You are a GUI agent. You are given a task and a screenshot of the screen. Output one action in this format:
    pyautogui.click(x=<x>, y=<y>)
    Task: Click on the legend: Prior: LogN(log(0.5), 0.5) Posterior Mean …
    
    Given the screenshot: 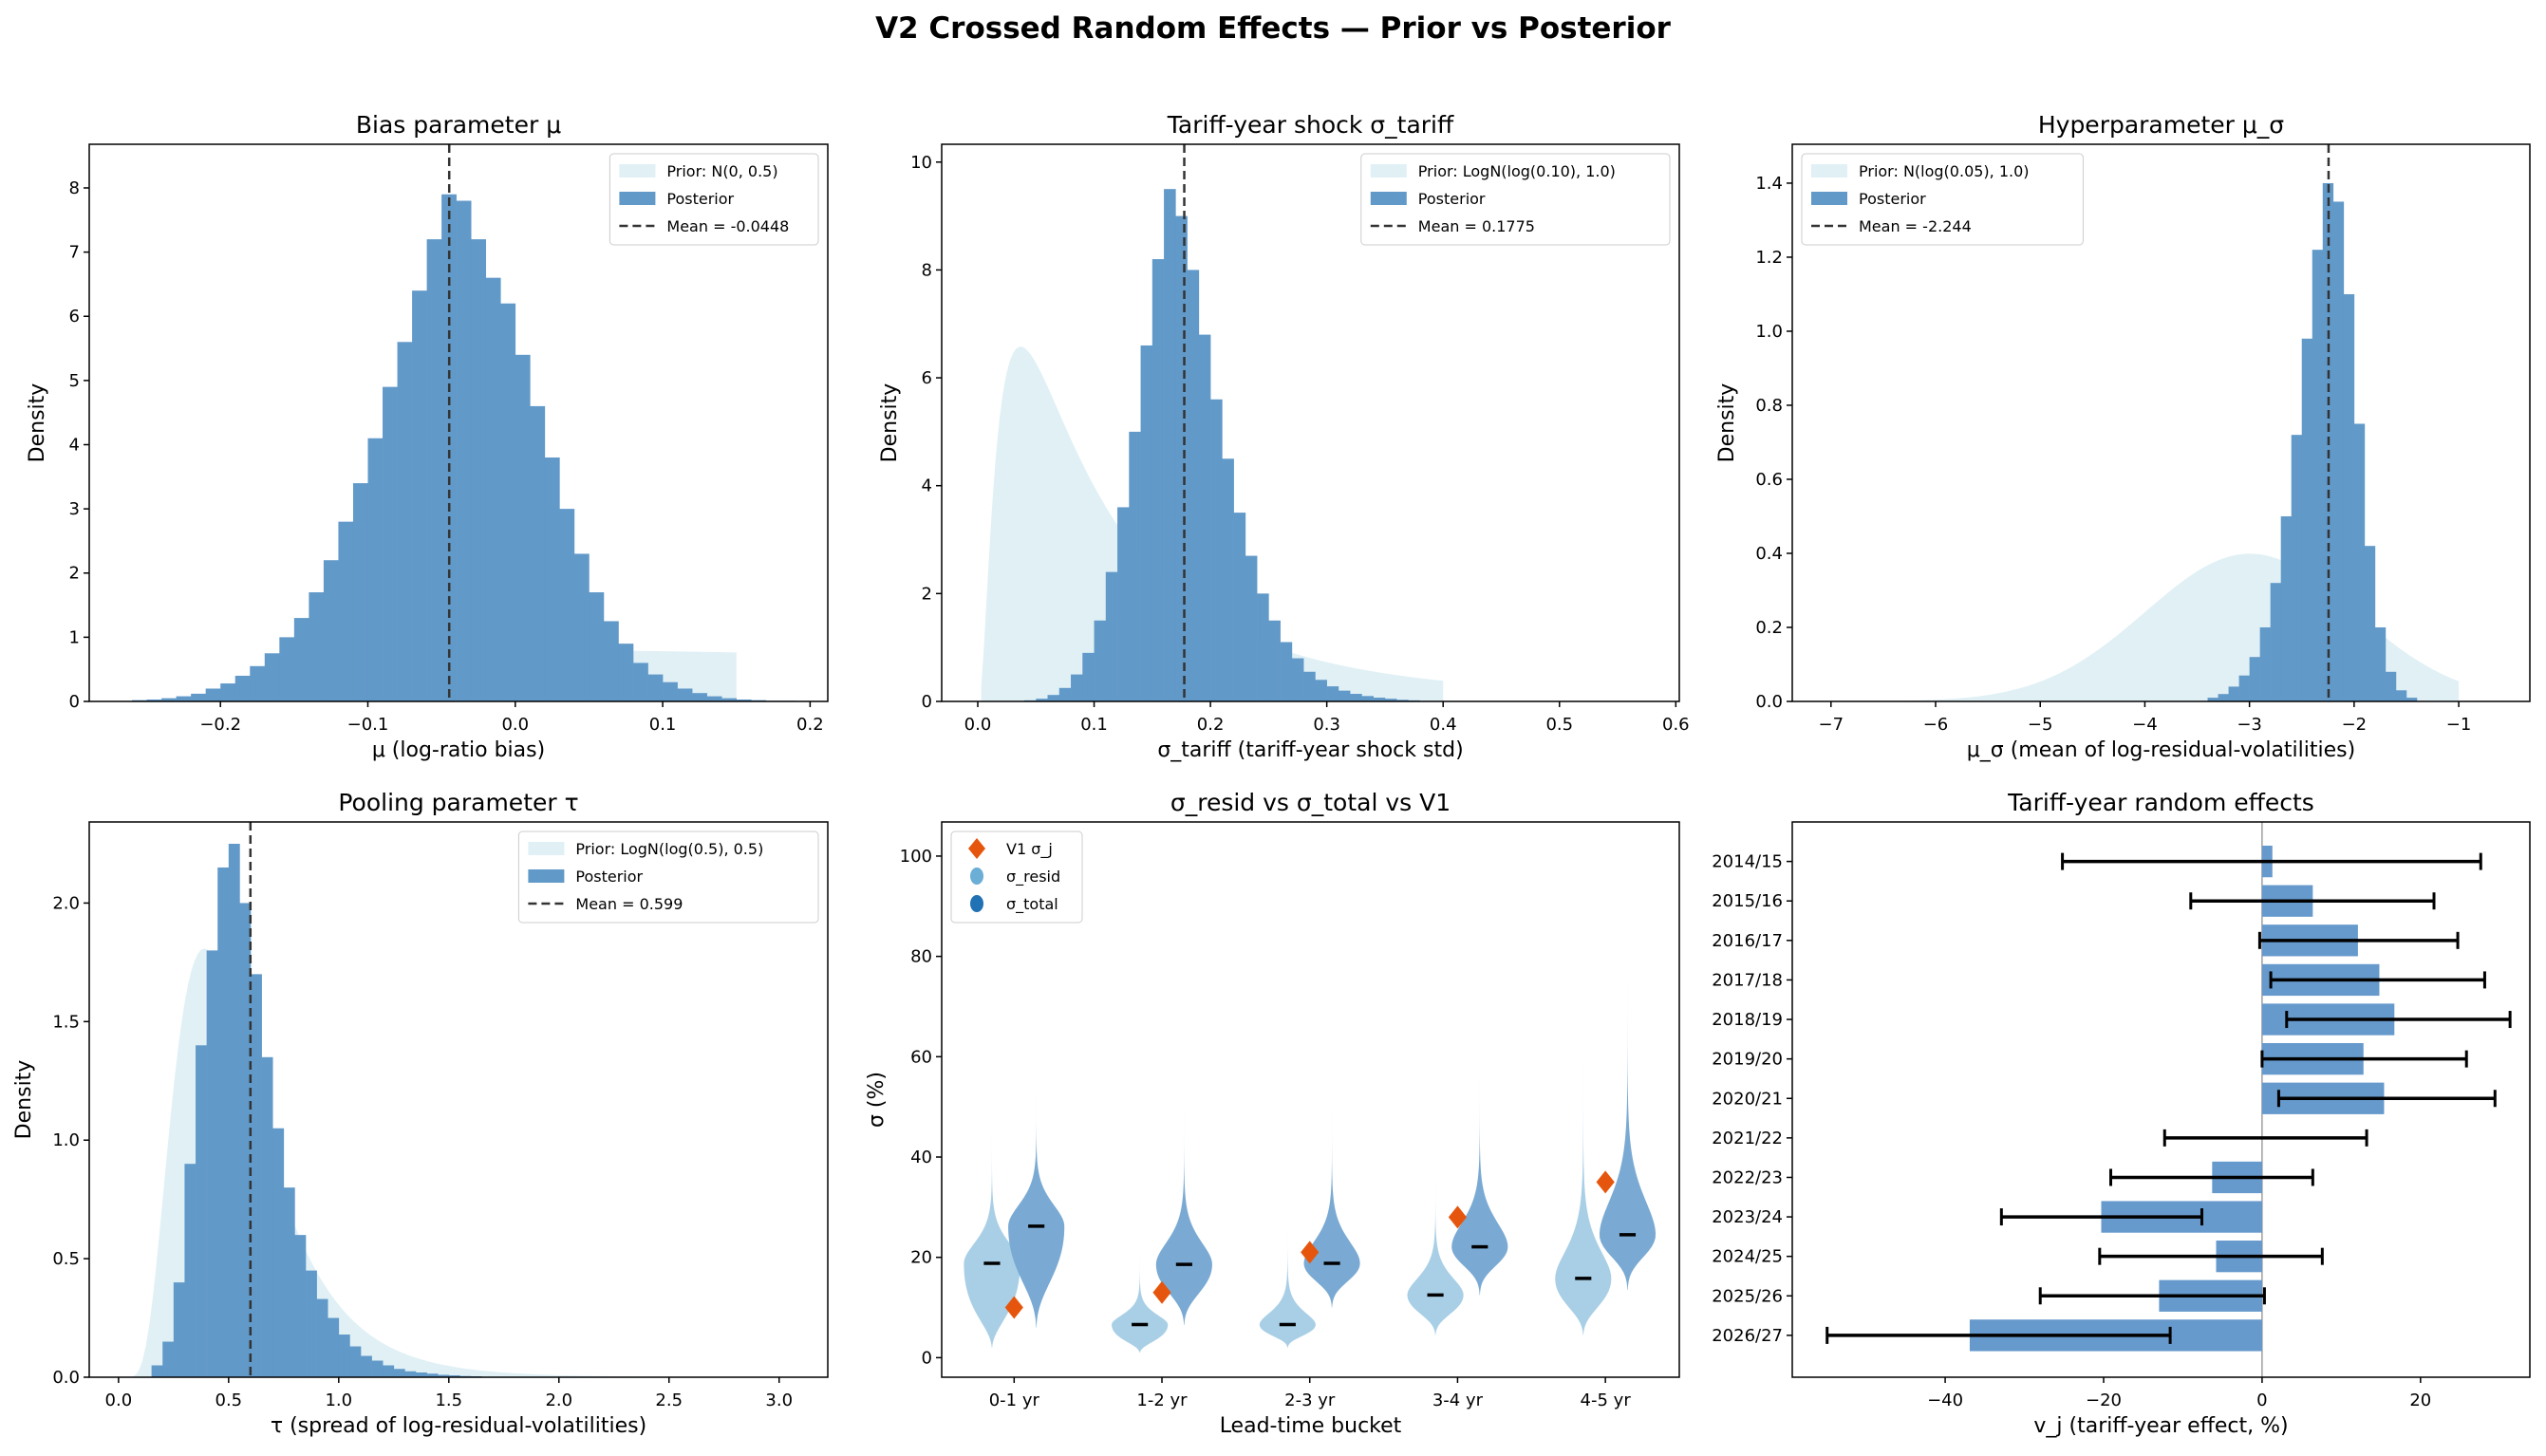 What is the action you would take?
    pyautogui.click(x=668, y=877)
    